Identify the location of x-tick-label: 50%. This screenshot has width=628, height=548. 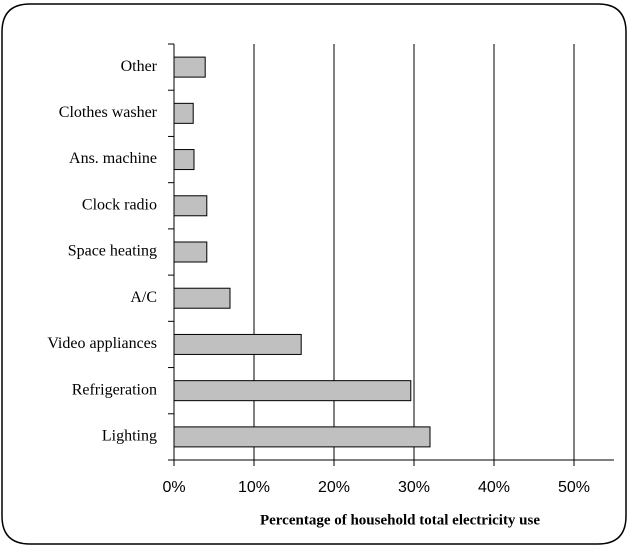
(574, 487).